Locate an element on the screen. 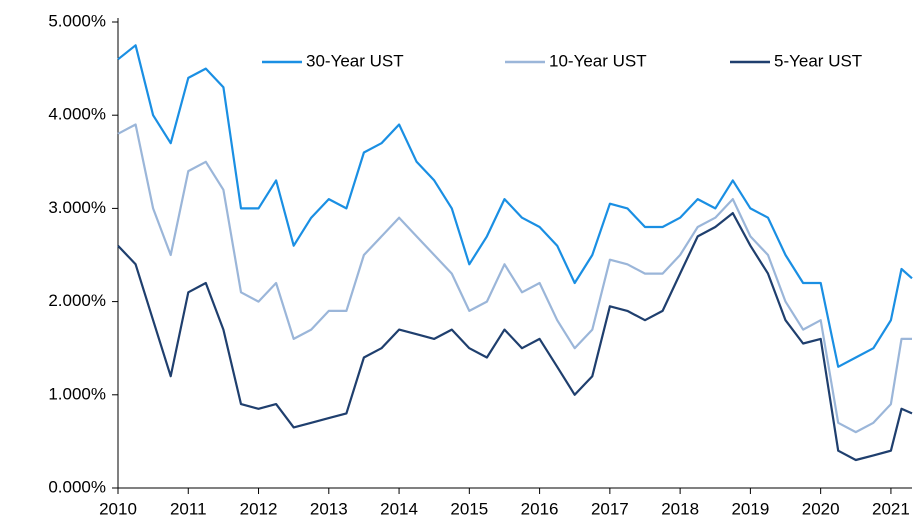  y-tick-label: 5.000% is located at coordinates (77, 20).